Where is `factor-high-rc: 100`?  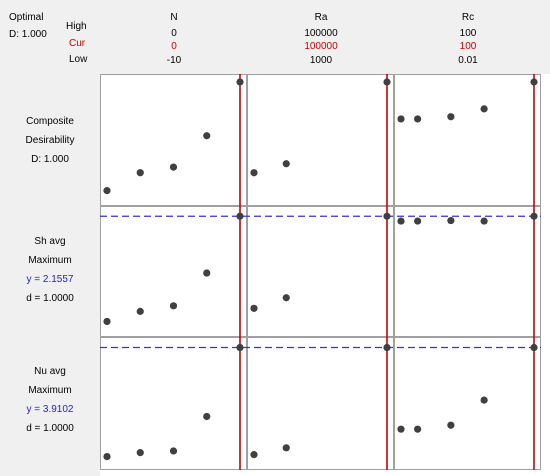 factor-high-rc: 100 is located at coordinates (468, 33).